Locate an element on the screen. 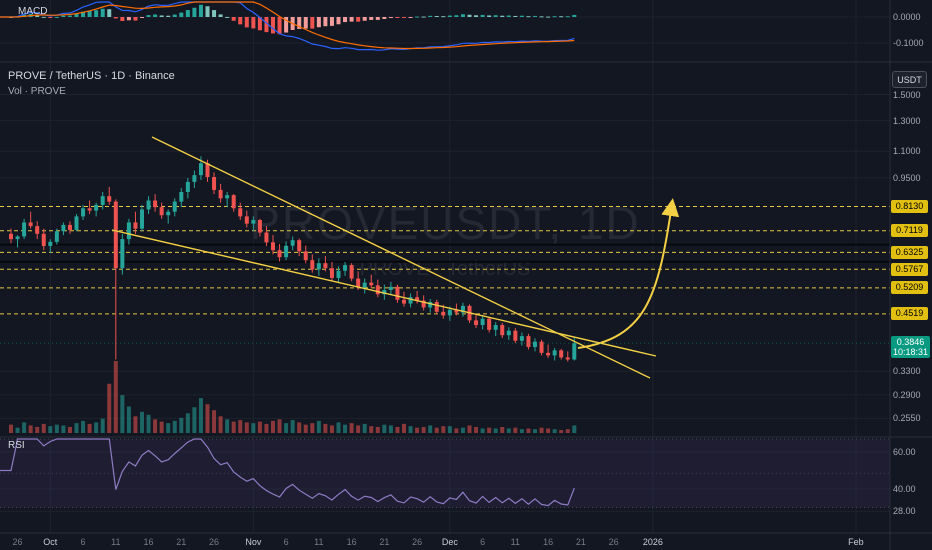  macd-indicator-label: MACD is located at coordinates (33, 11).